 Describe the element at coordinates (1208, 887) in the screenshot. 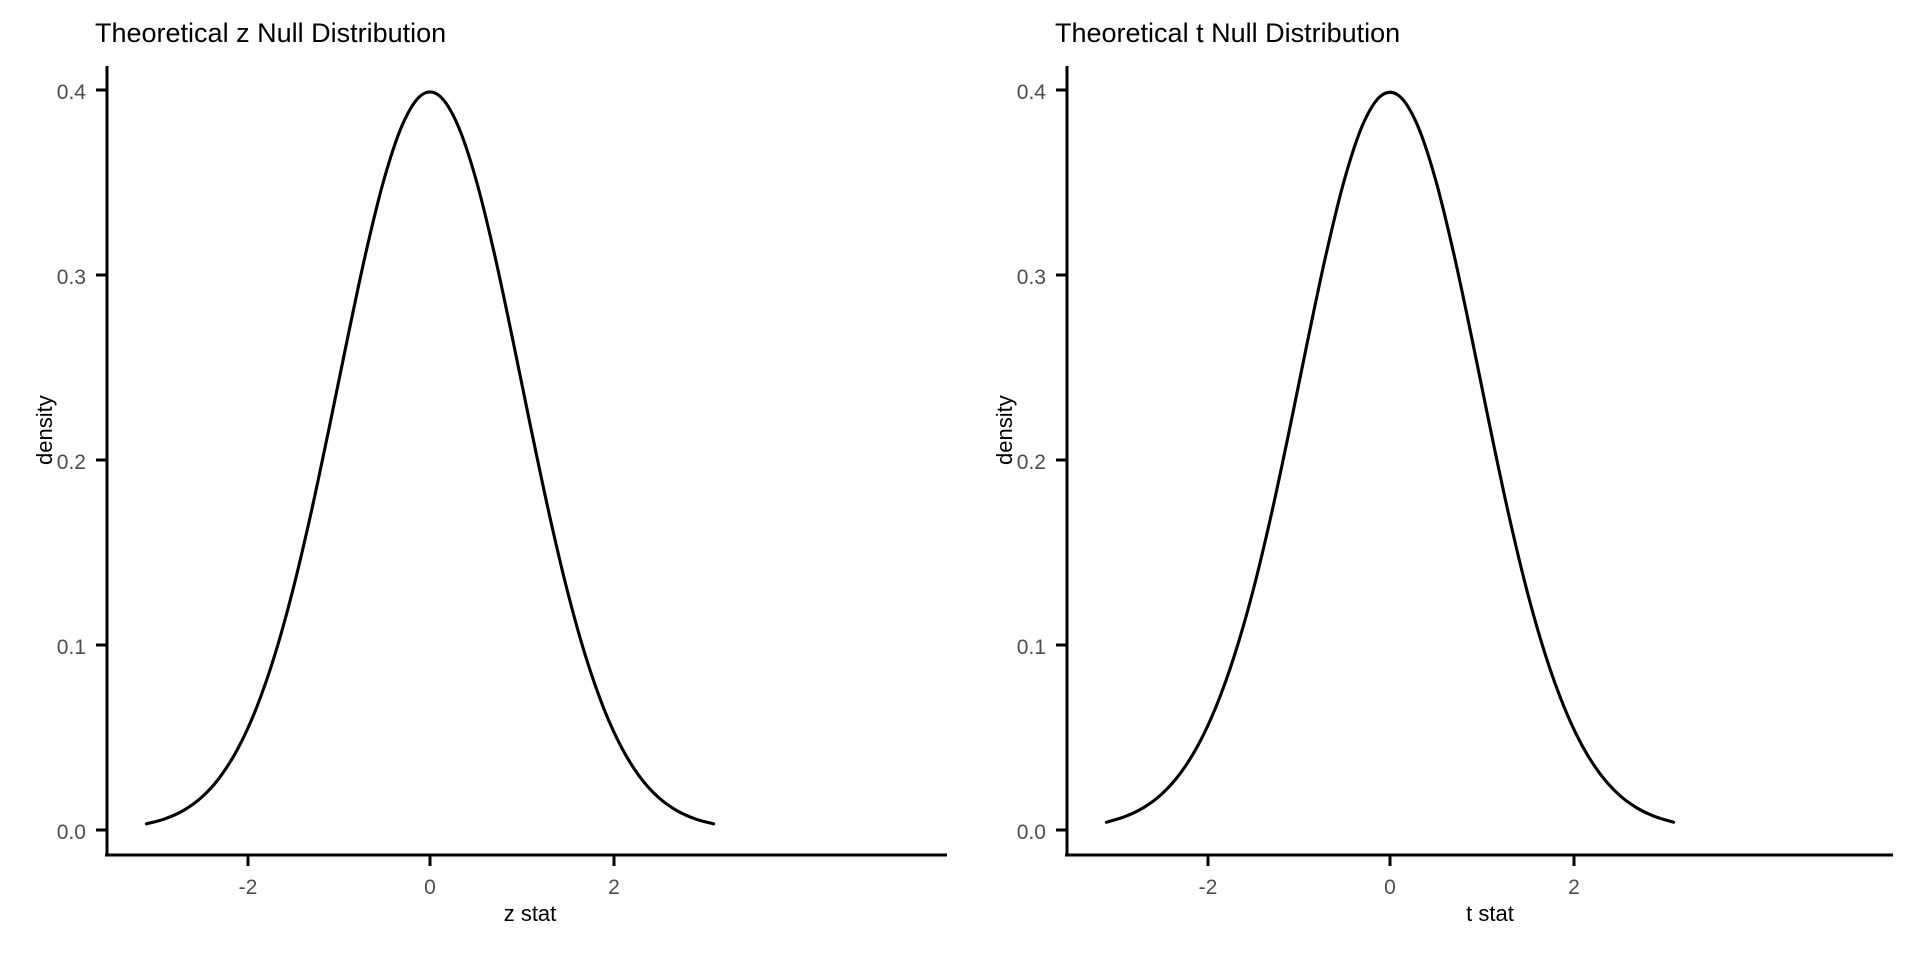

I see `panel-t-xtick-0: -2` at that location.